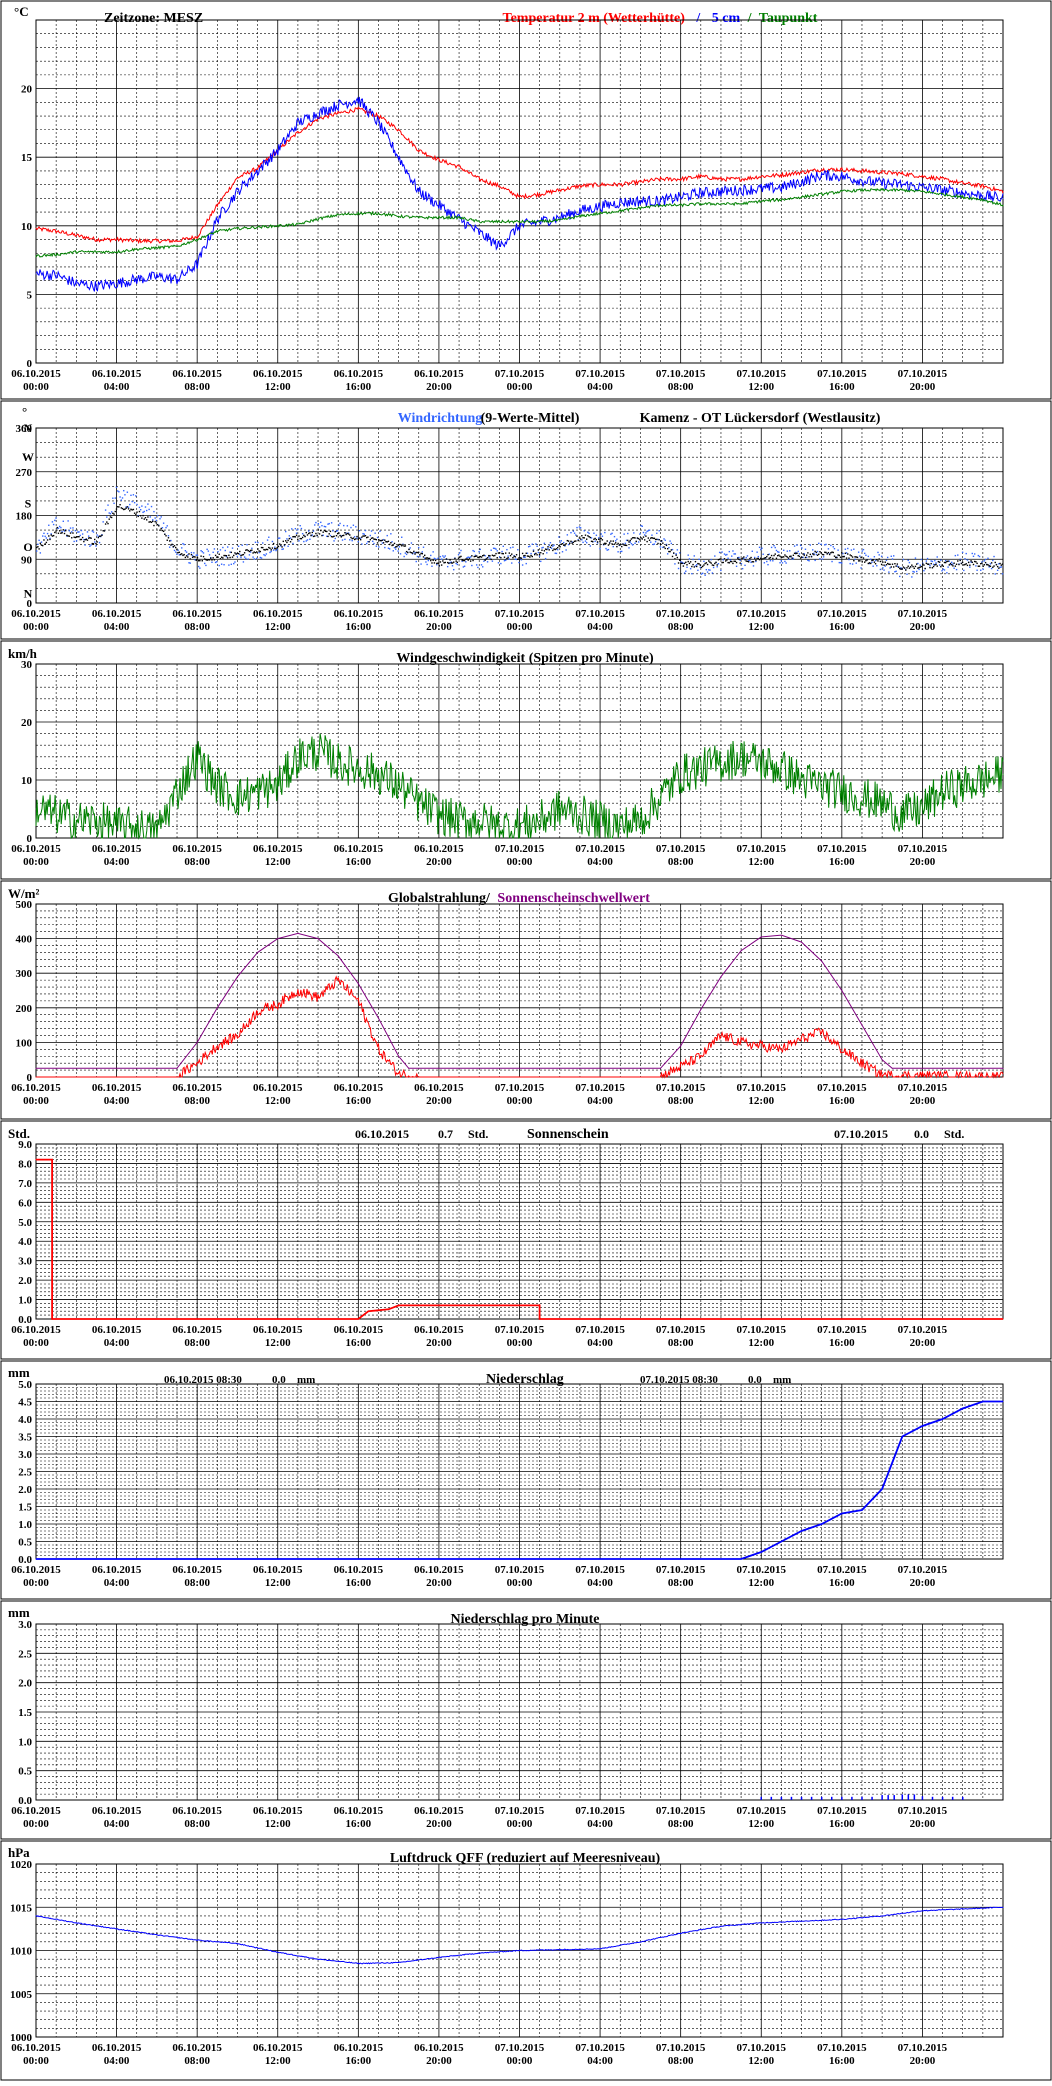 This screenshot has height=2086, width=1052. What do you see at coordinates (762, 1088) in the screenshot?
I see `x-tick-date: 07.10.2015` at bounding box center [762, 1088].